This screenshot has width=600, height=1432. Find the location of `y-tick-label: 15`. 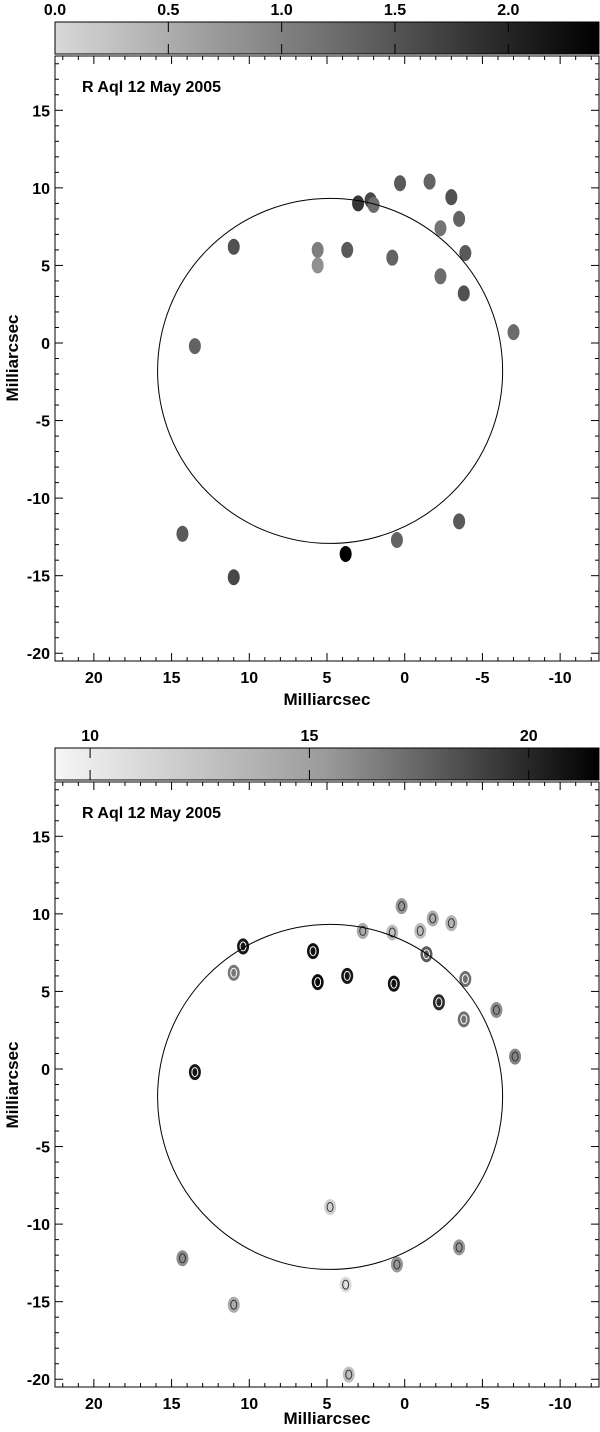

y-tick-label: 15 is located at coordinates (41, 111).